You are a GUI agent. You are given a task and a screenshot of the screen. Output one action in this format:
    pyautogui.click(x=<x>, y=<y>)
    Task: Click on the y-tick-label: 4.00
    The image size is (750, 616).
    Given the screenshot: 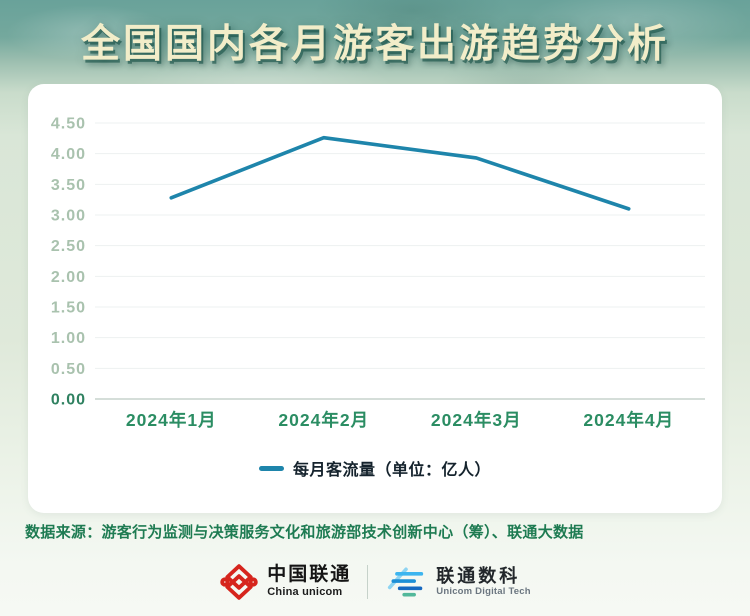 What is the action you would take?
    pyautogui.click(x=68, y=154)
    